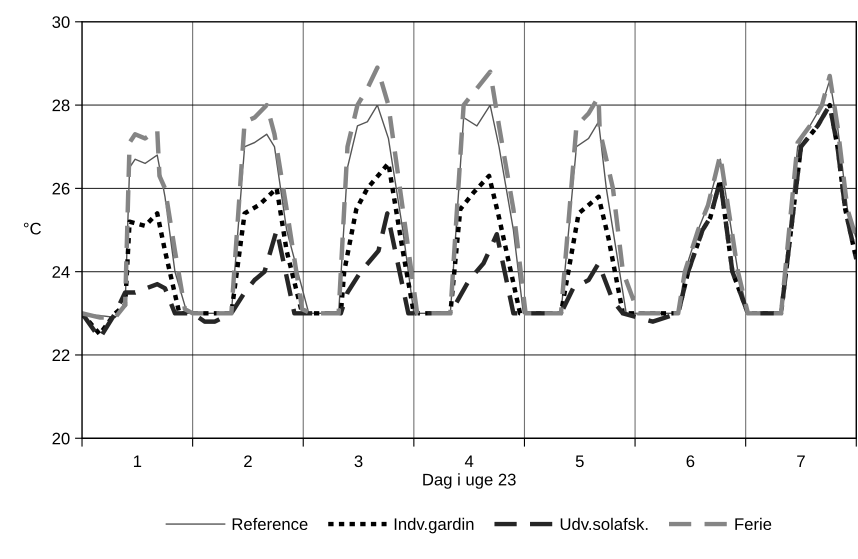  I want to click on x-tick-label: 6, so click(690, 461).